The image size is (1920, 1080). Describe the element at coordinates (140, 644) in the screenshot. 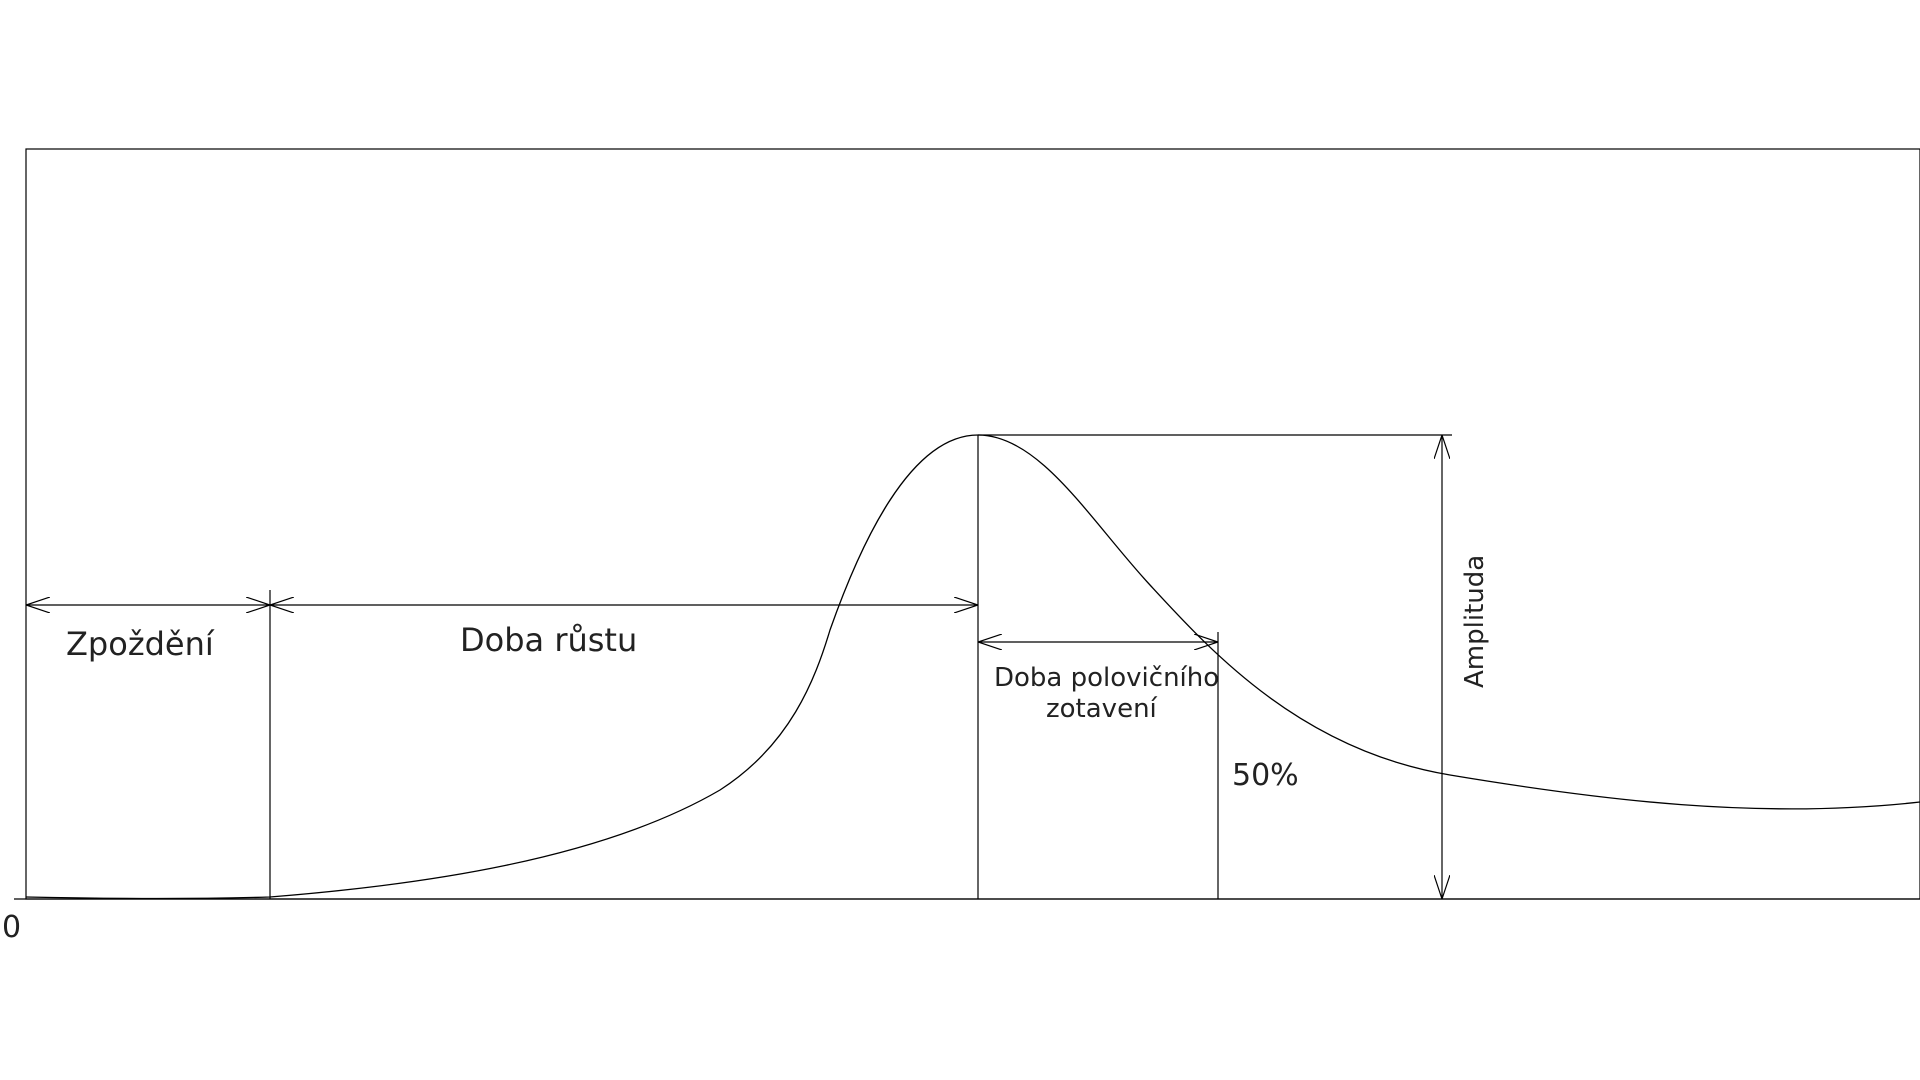

I see `delay-label: Zpoždění` at that location.